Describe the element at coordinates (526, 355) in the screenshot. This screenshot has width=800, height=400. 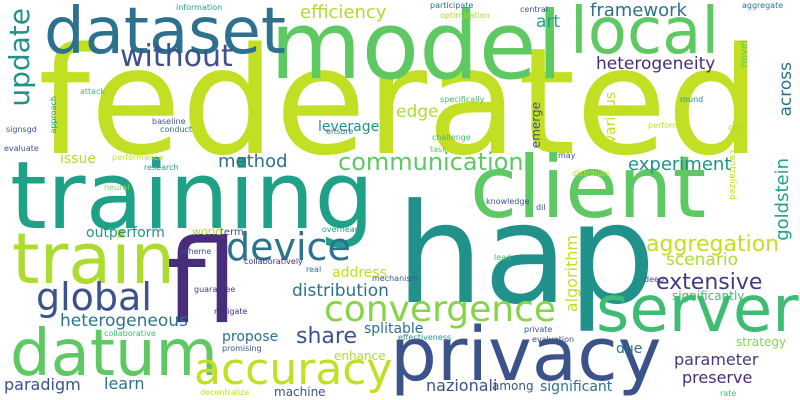
I see `word-privacy: privacy` at that location.